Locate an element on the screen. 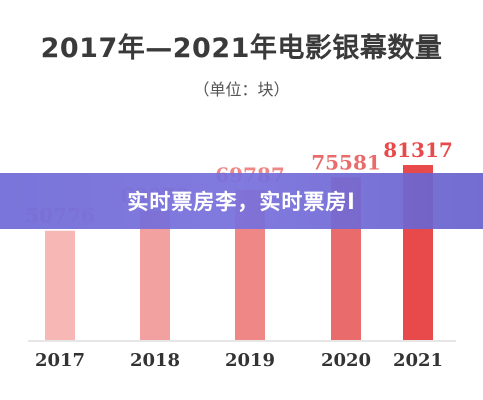 This screenshot has width=483, height=400. banner-text: 实时票房李，实时票房l is located at coordinates (241, 202).